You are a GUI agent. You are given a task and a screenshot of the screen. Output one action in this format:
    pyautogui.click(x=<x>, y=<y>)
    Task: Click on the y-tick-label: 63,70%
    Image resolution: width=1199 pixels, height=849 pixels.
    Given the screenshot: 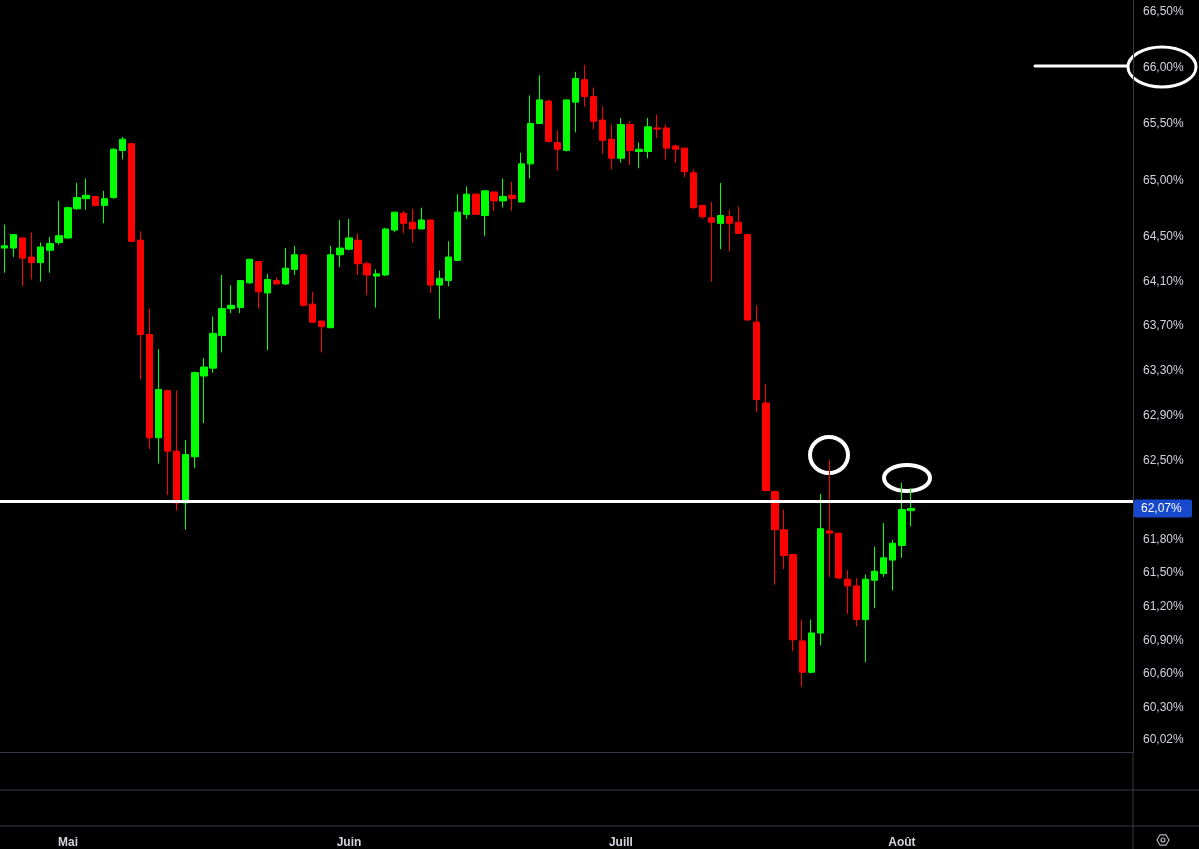 What is the action you would take?
    pyautogui.click(x=1164, y=325)
    